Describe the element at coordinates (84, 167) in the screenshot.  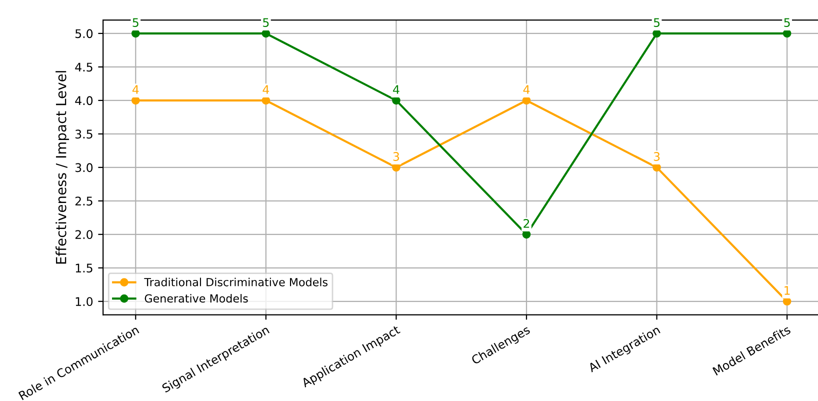
I see `y-tick-label: 3.0` at that location.